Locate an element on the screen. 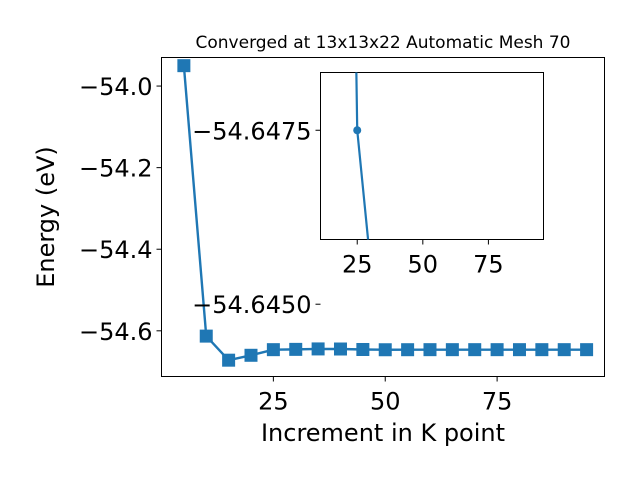  inset-background is located at coordinates (432, 156).